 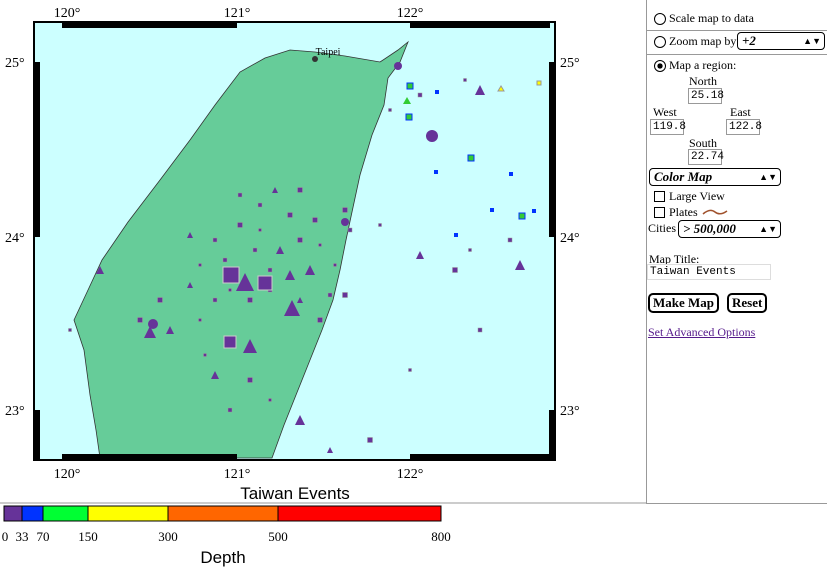 I want to click on zoom-select: +2 ▲▼, so click(x=781, y=41).